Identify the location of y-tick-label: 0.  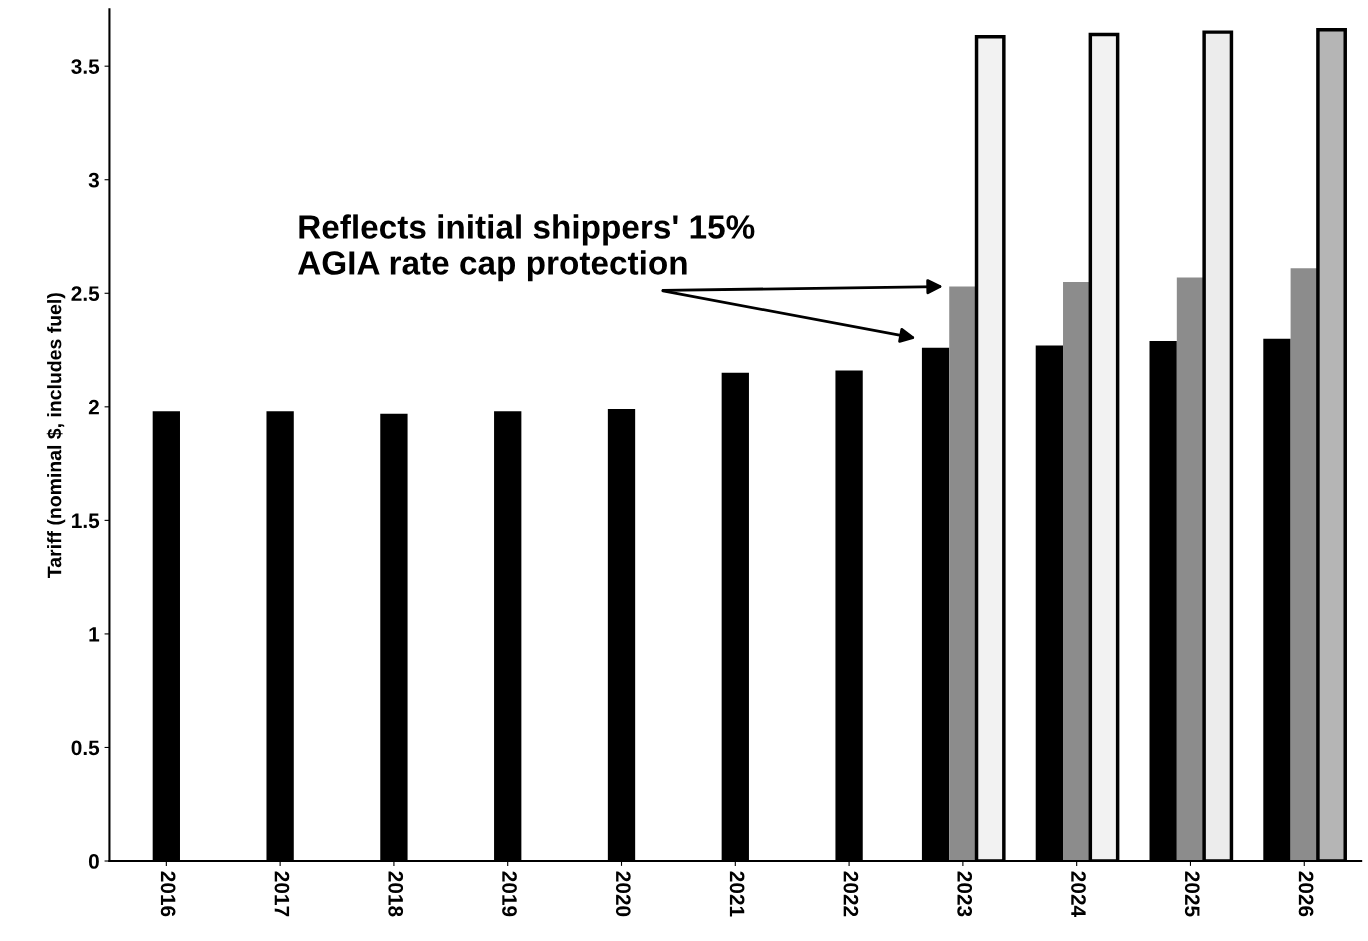
(93, 861).